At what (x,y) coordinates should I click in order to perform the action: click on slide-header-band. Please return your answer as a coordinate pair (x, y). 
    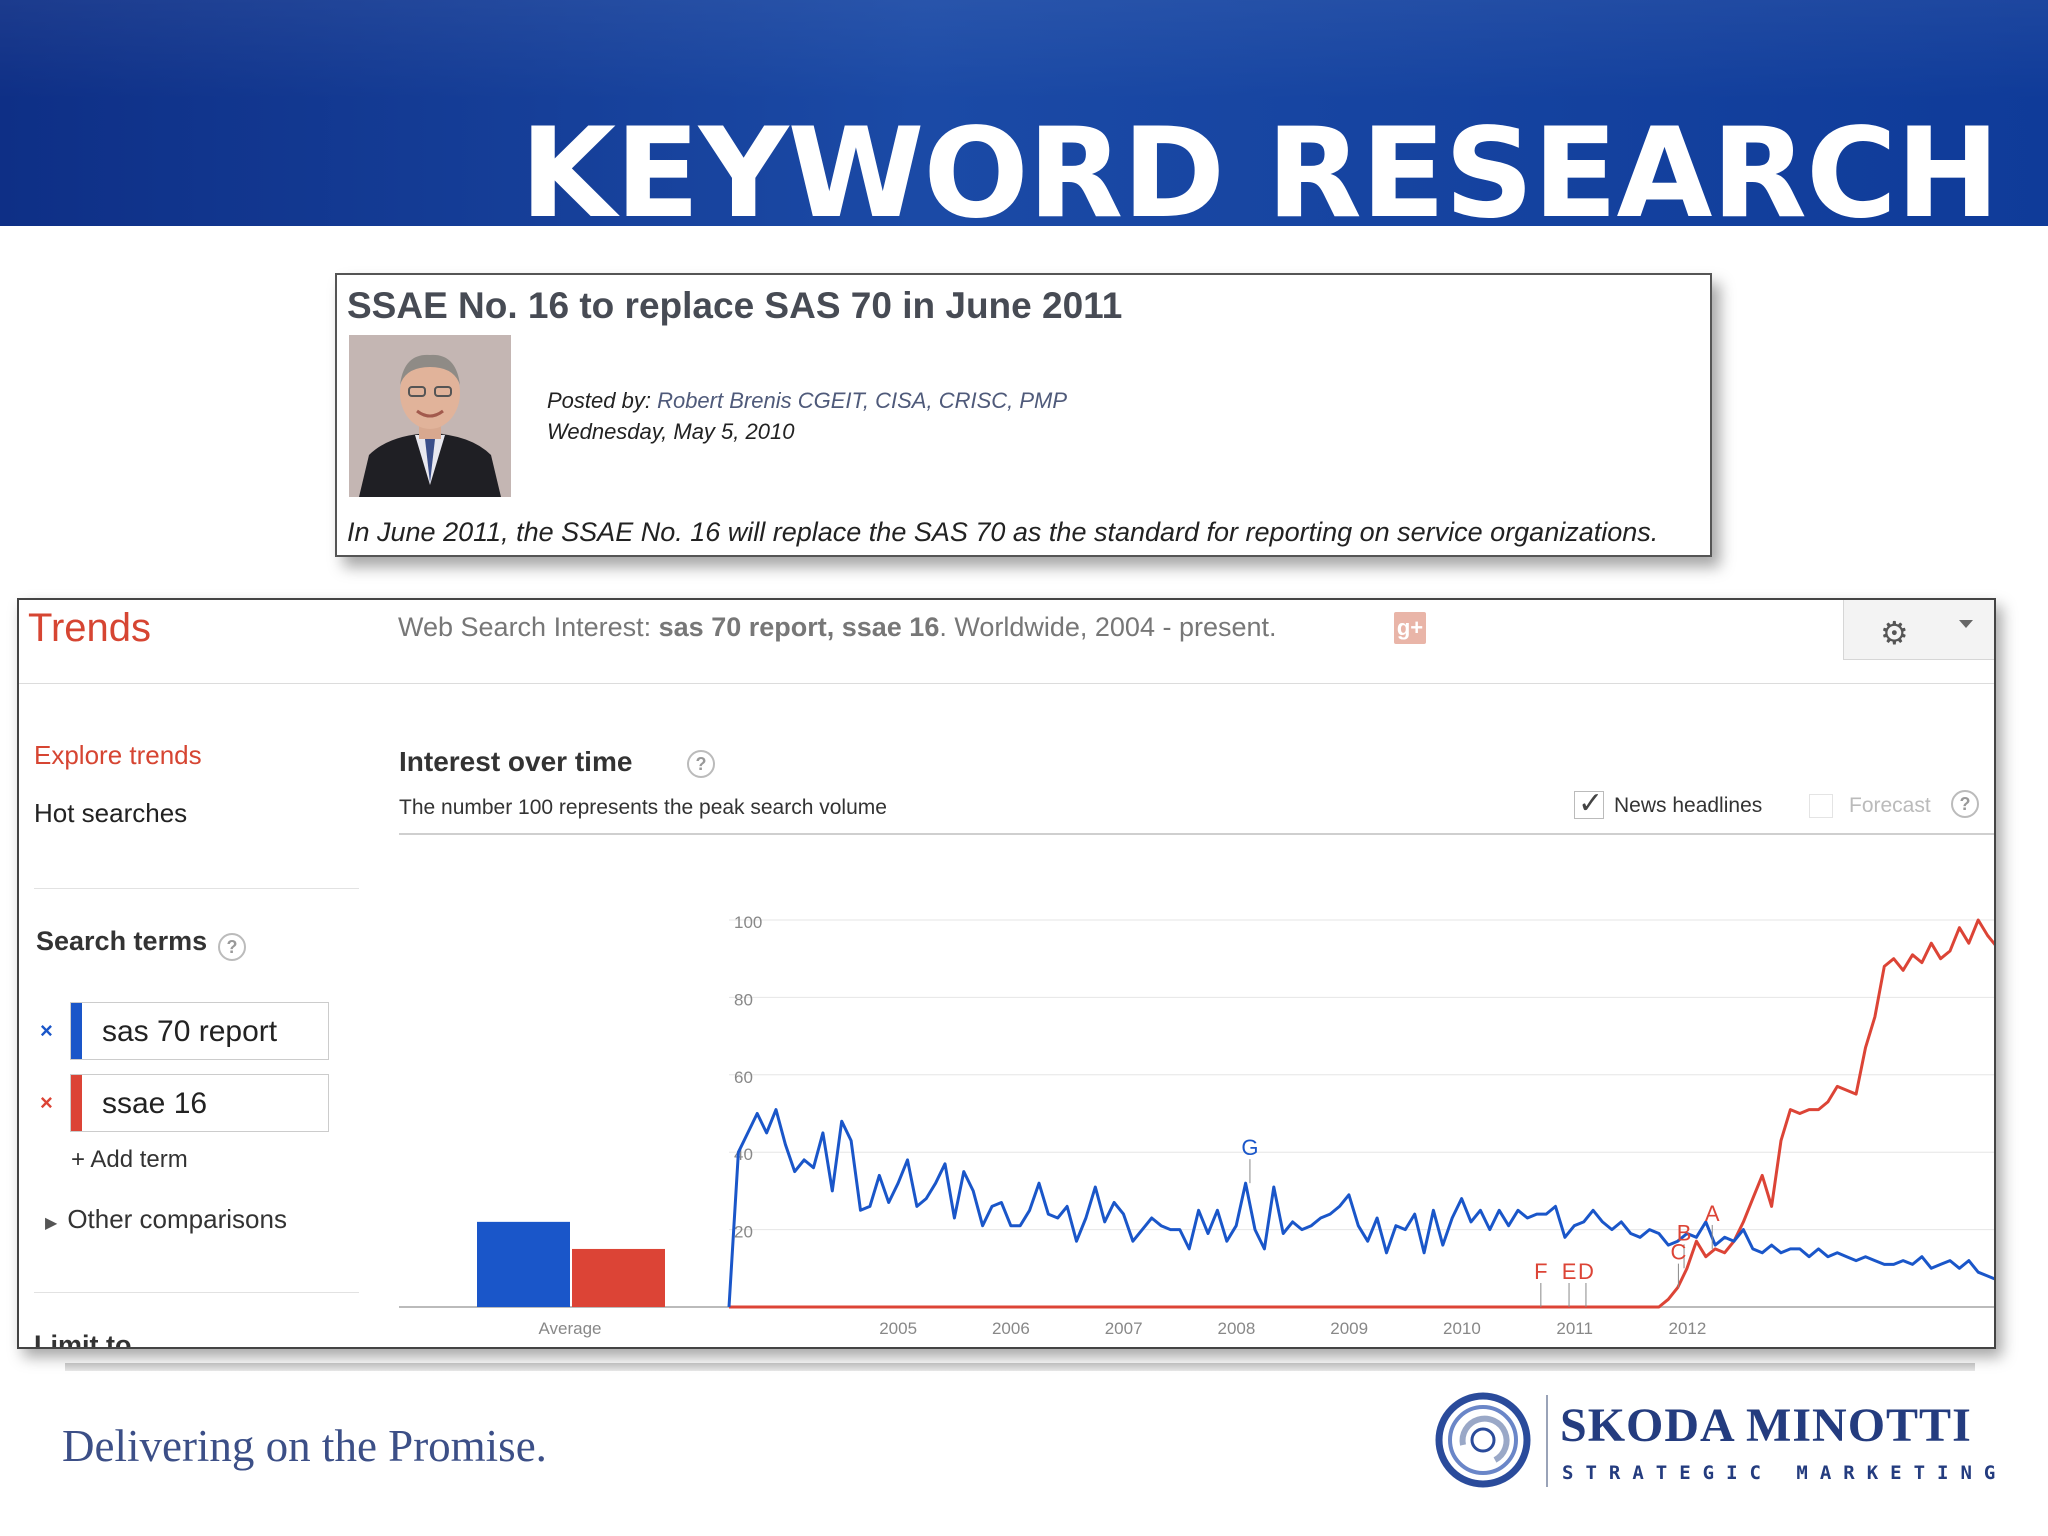
    Looking at the image, I should click on (1024, 113).